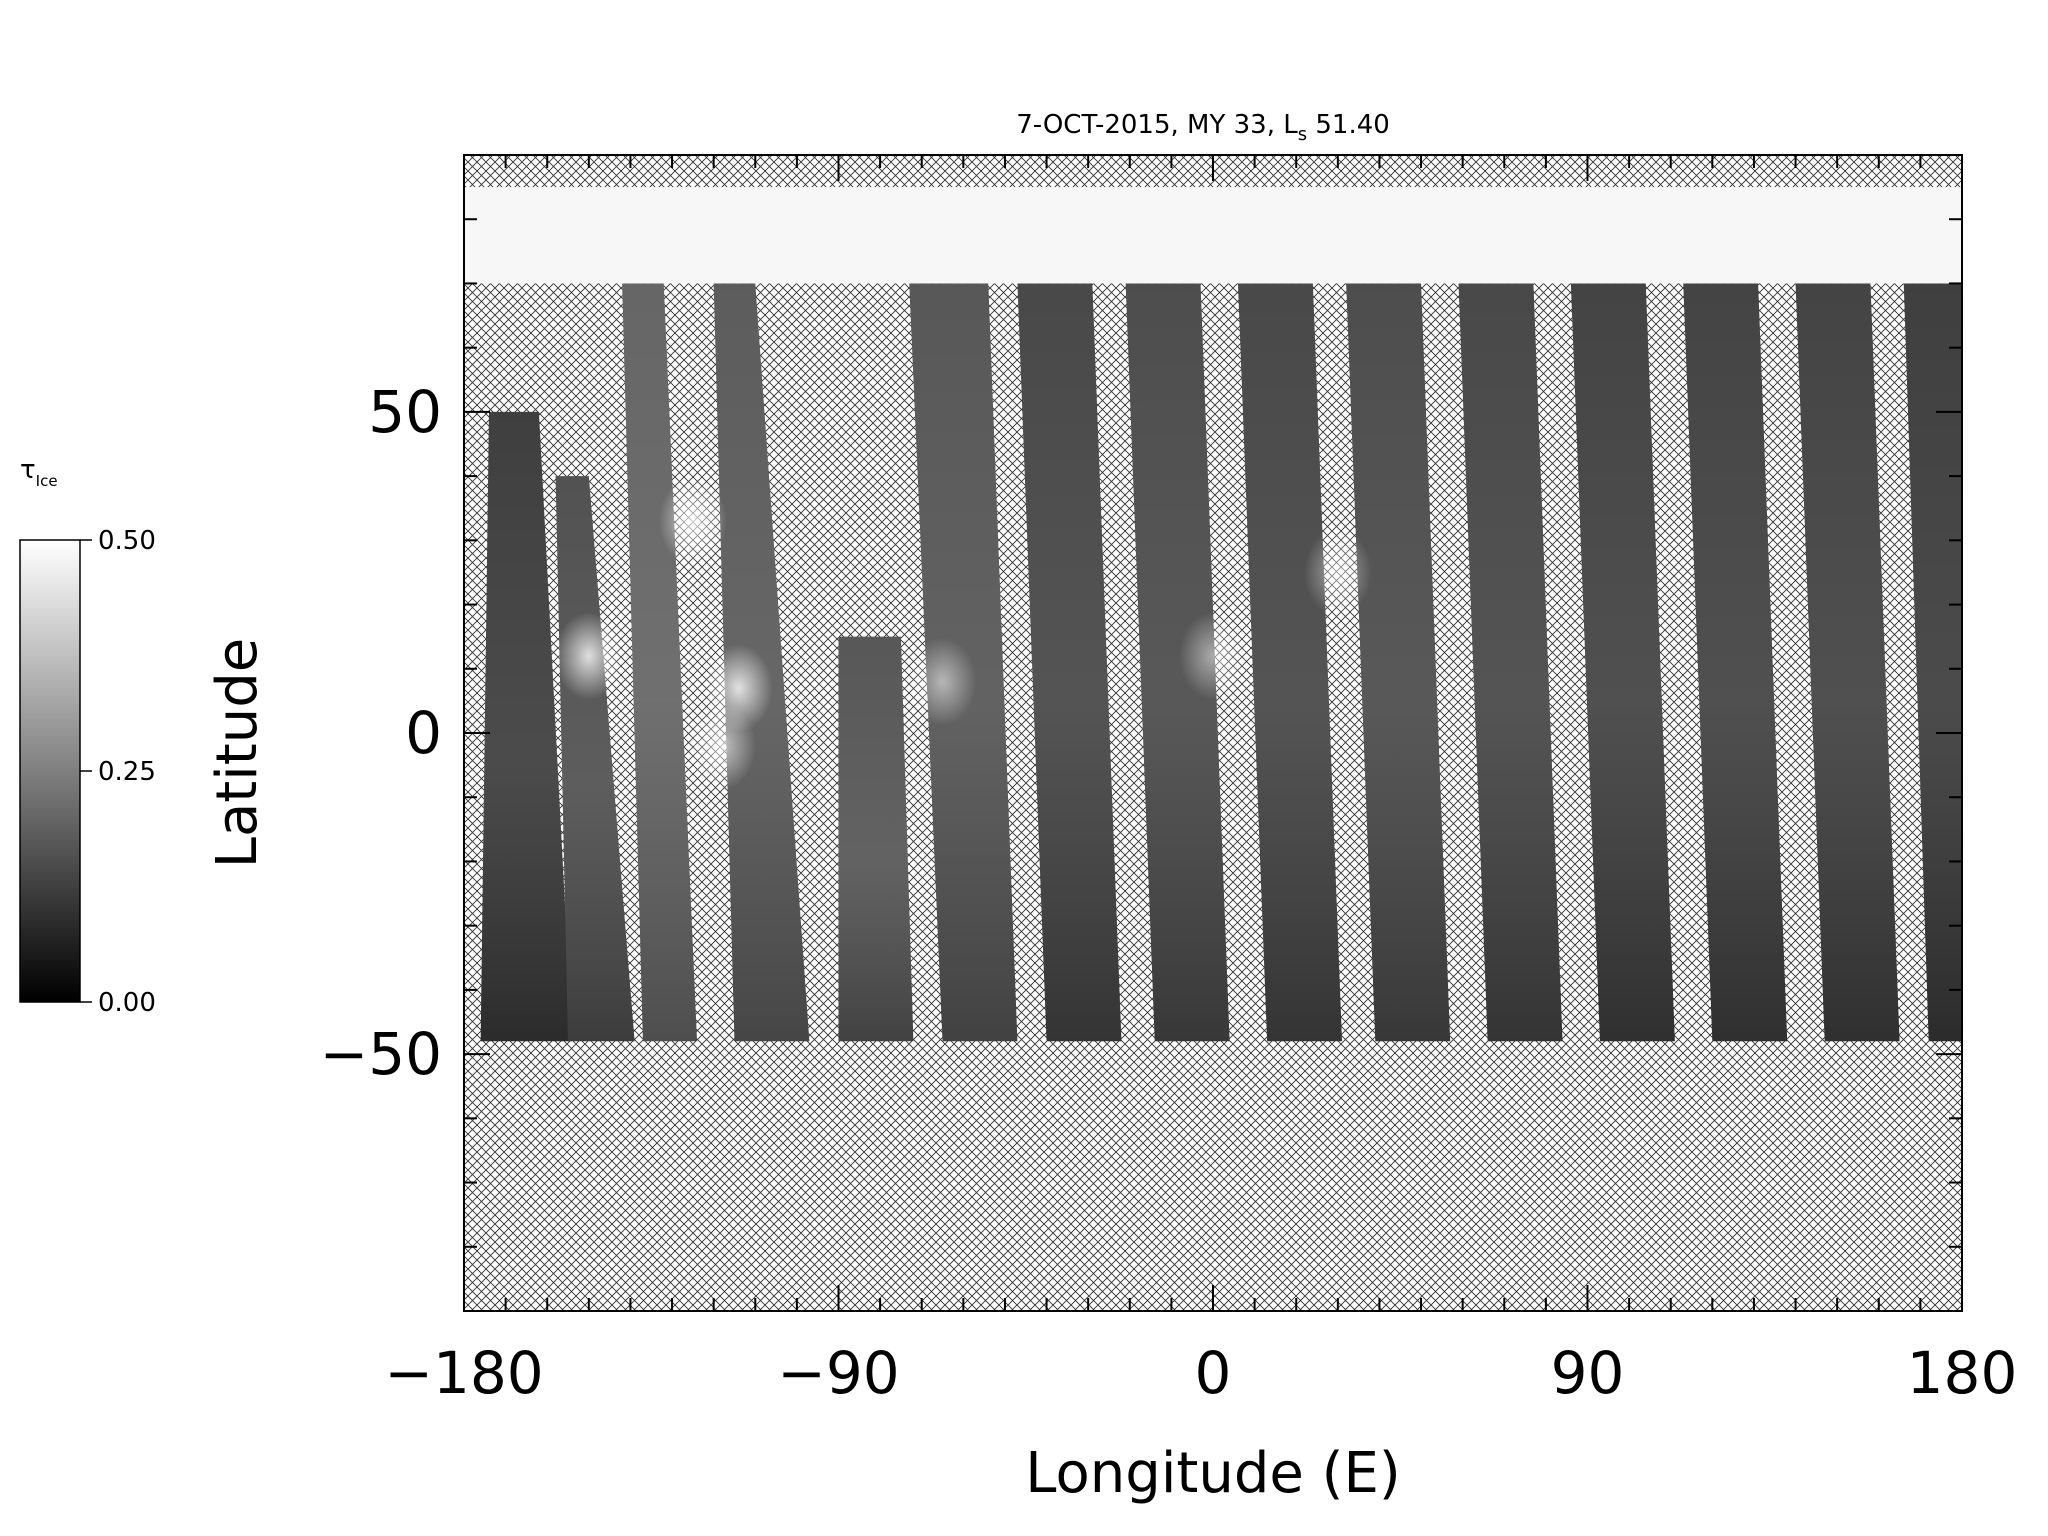 The width and height of the screenshot is (2048, 1536). I want to click on colorbar-tick-label: 0.00, so click(127, 1003).